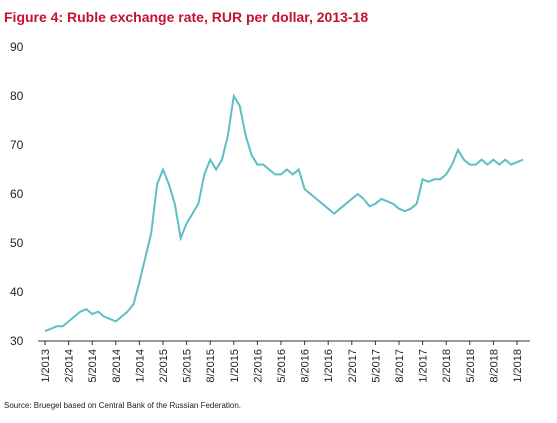  What do you see at coordinates (282, 366) in the screenshot?
I see `x-tick-label: 5/2016` at bounding box center [282, 366].